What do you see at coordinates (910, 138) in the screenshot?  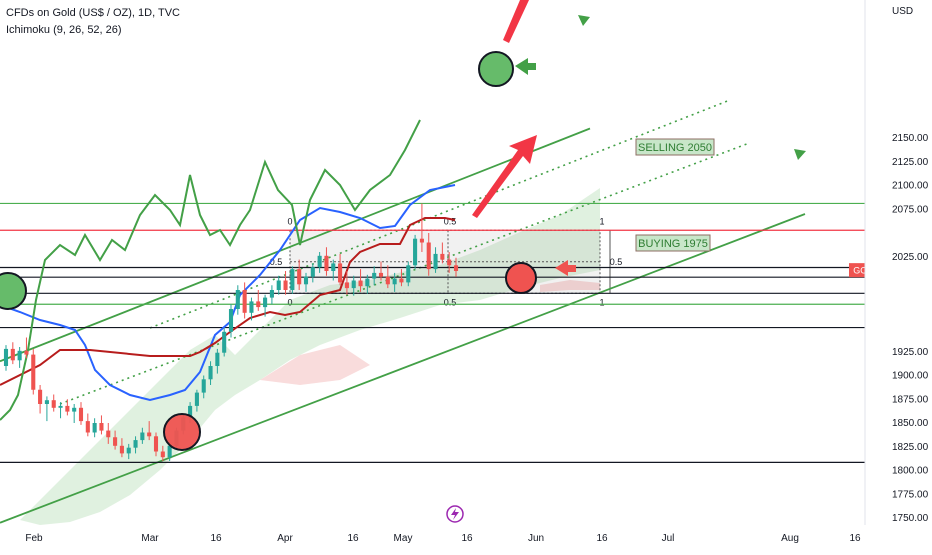 I see `y-tick-label: 2150.00` at bounding box center [910, 138].